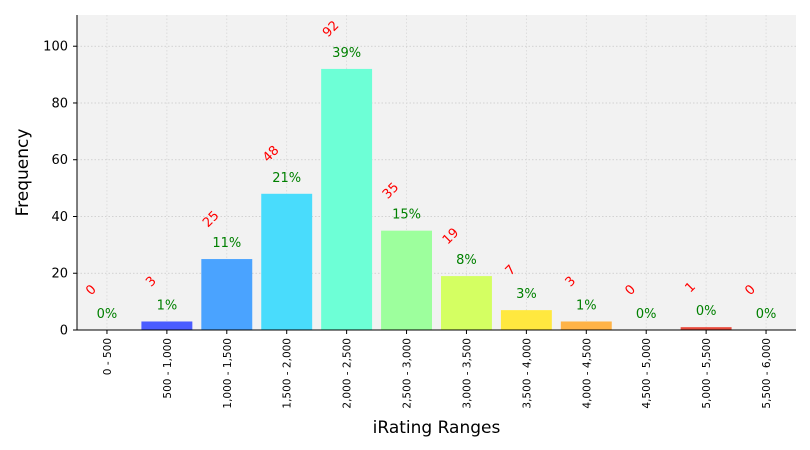  I want to click on y-axis-label: Frequency, so click(23, 173).